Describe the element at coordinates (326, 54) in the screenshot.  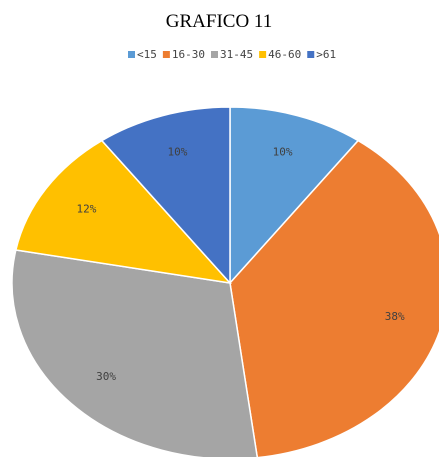
I see `legend-label: >61` at that location.